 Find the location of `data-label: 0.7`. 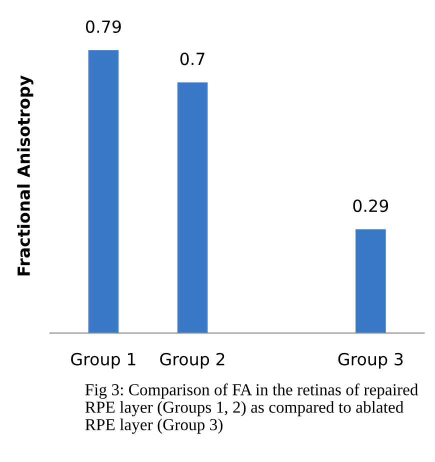

data-label: 0.7 is located at coordinates (192, 59).